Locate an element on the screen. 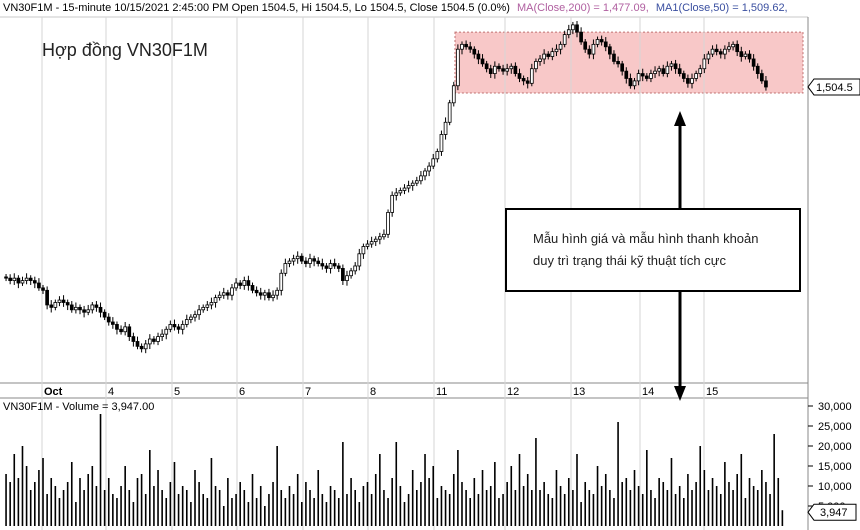  contract-title: Hợp đồng VN30F1M is located at coordinates (125, 50).